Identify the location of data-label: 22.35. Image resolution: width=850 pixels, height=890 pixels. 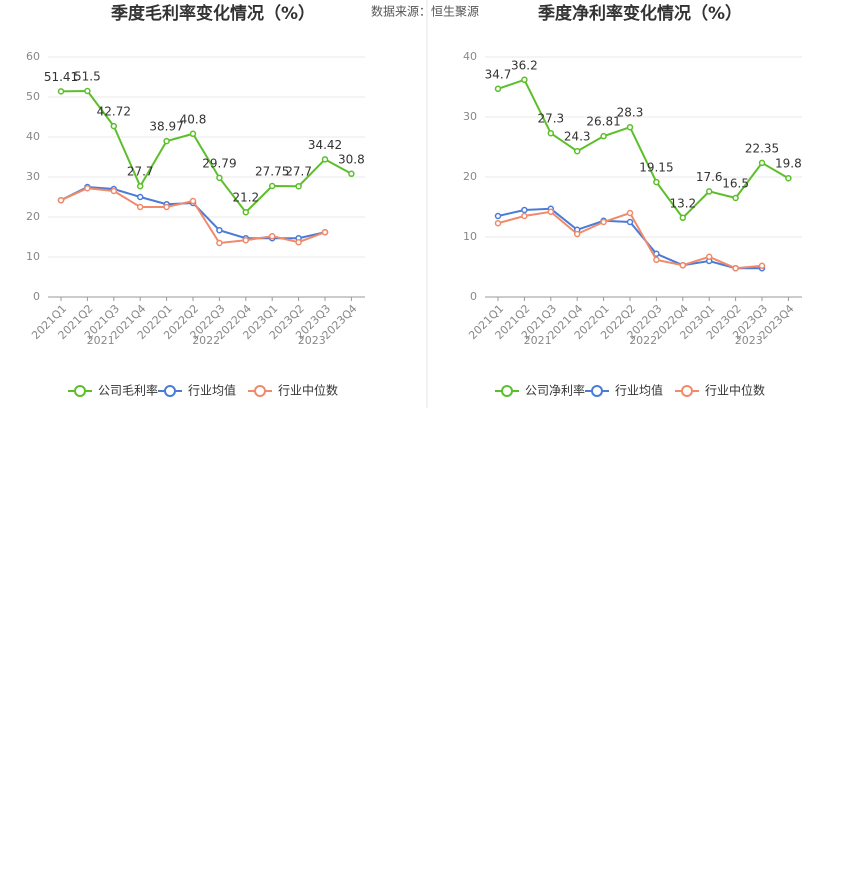
(762, 148).